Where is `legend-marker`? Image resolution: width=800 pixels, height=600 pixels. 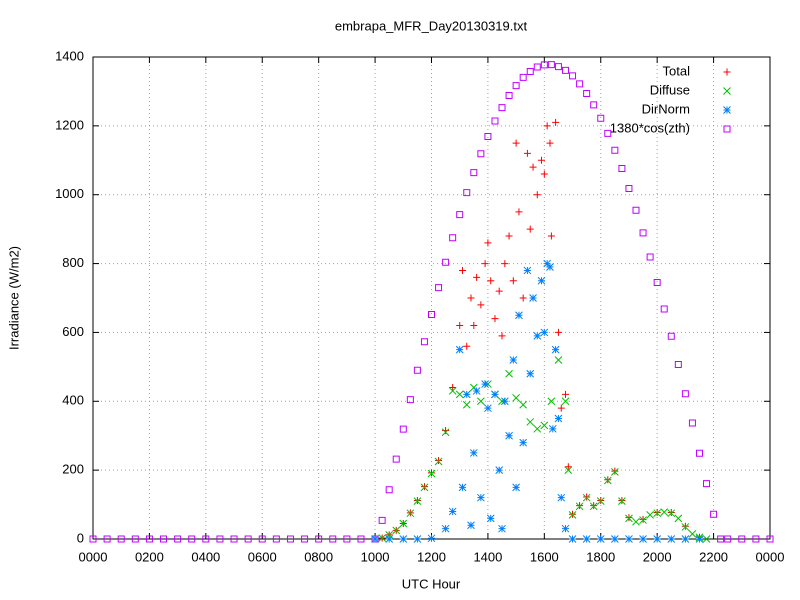
legend-marker is located at coordinates (727, 129).